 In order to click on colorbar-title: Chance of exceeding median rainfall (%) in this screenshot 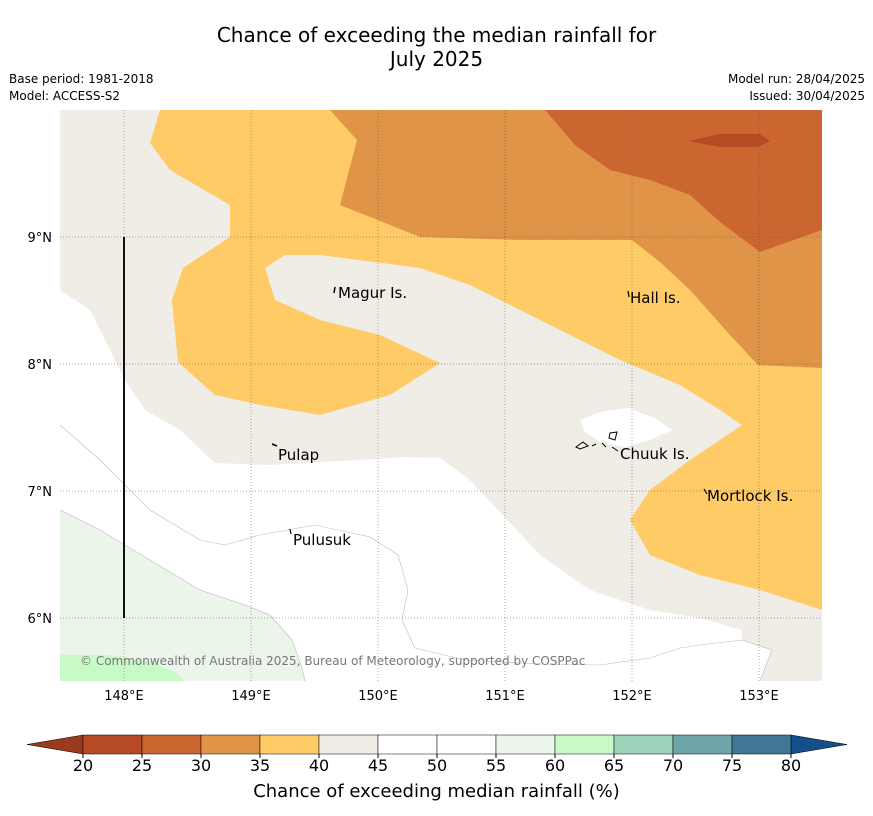, I will do `click(436, 791)`.